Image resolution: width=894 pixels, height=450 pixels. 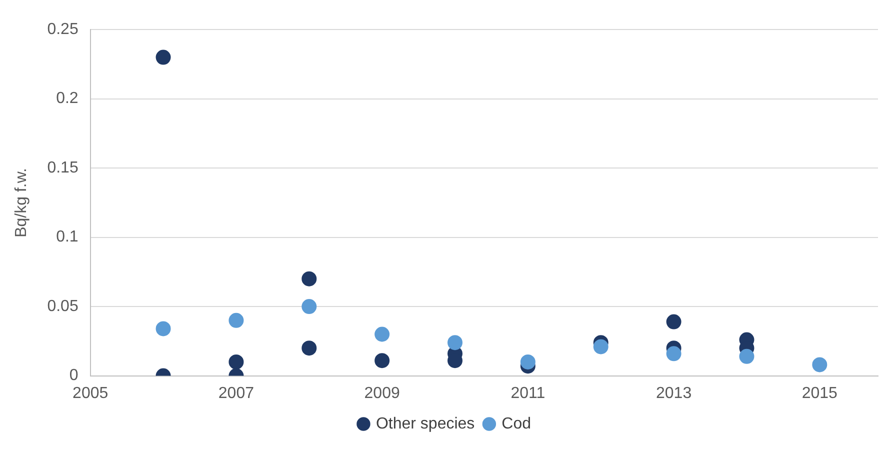 I want to click on y-tick-label: 0, so click(x=73, y=375).